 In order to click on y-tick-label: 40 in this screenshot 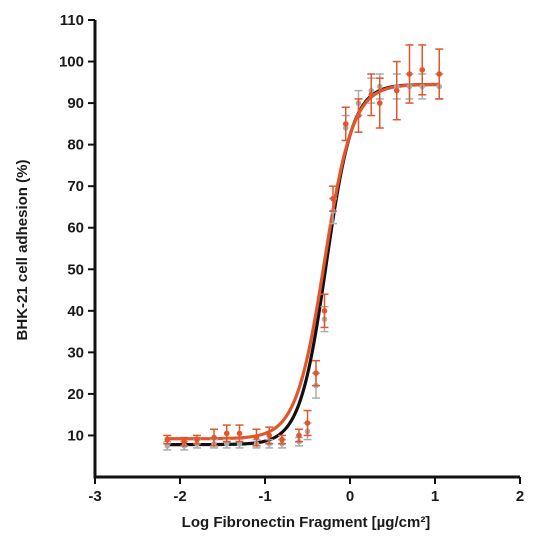, I will do `click(75, 311)`.